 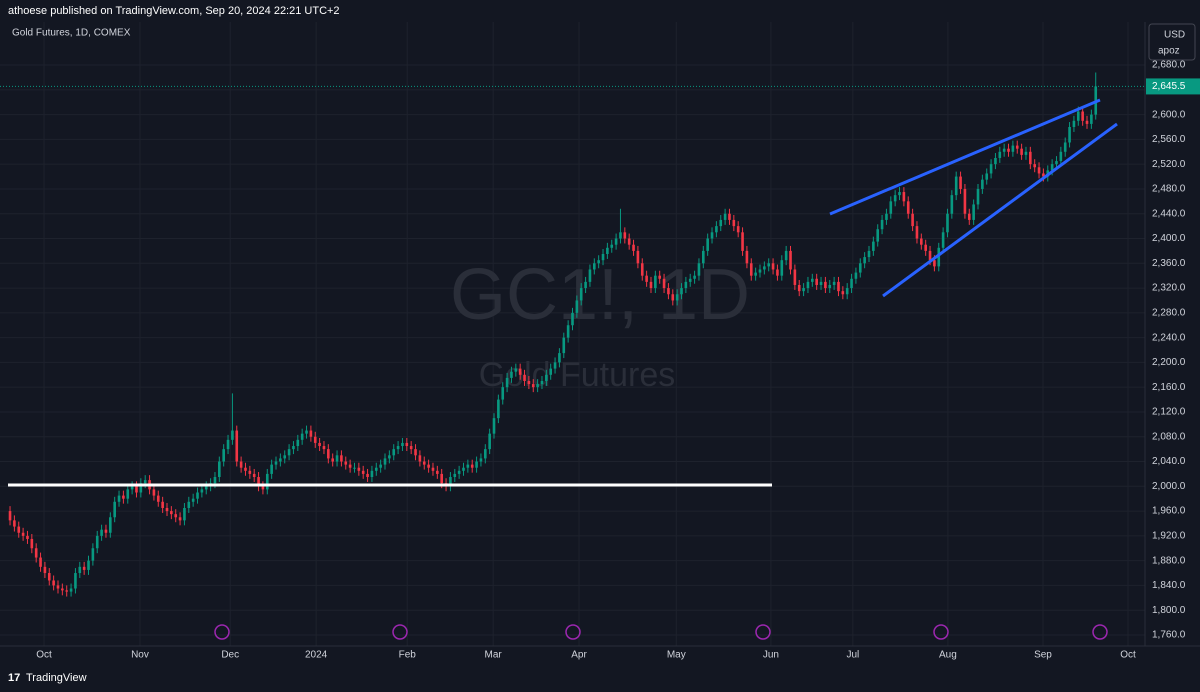 I want to click on last-price-box, so click(x=1173, y=86).